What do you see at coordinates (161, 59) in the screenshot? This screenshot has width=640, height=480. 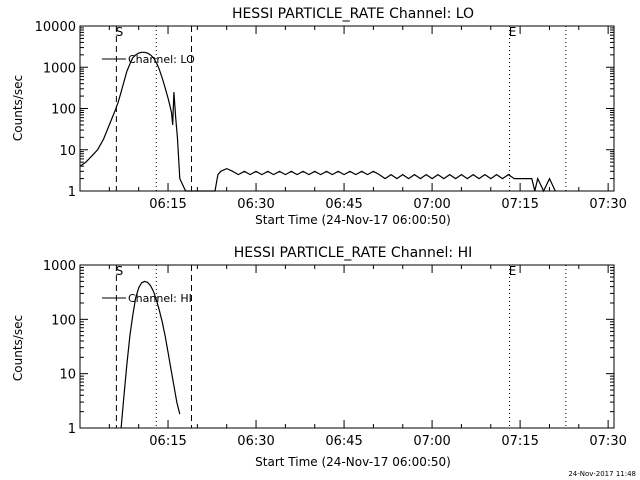 I see `legend-label: Channel: LO` at bounding box center [161, 59].